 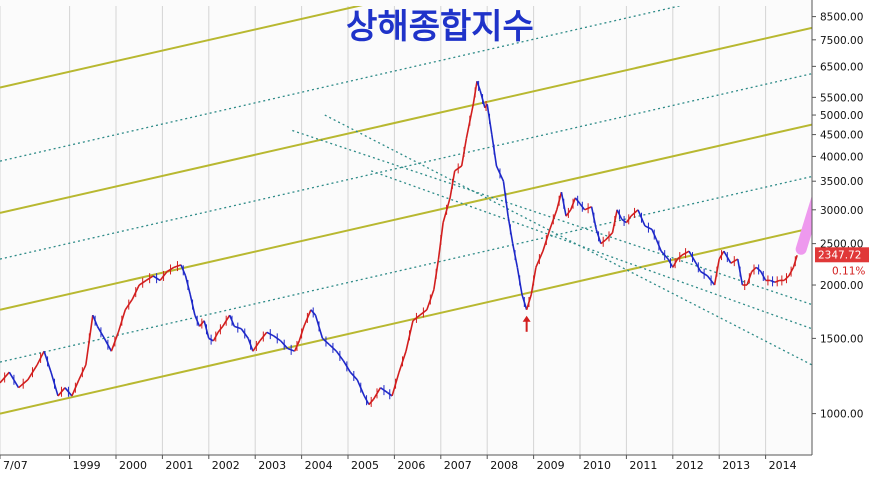 What do you see at coordinates (841, 98) in the screenshot?
I see `y-tick-label: 5500.00` at bounding box center [841, 98].